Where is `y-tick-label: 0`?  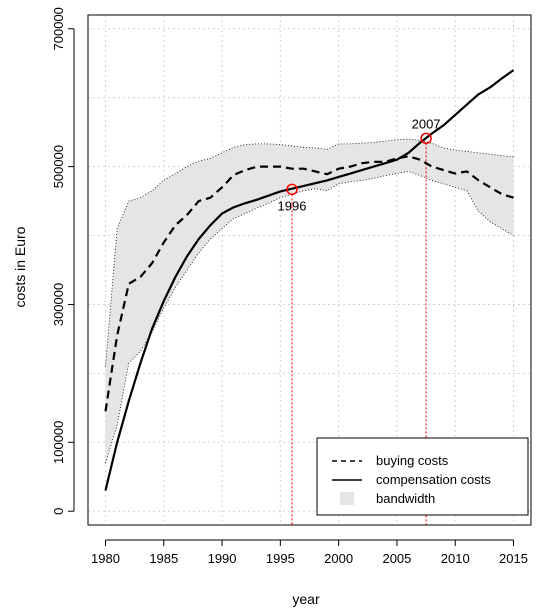 y-tick-label: 0 is located at coordinates (58, 511).